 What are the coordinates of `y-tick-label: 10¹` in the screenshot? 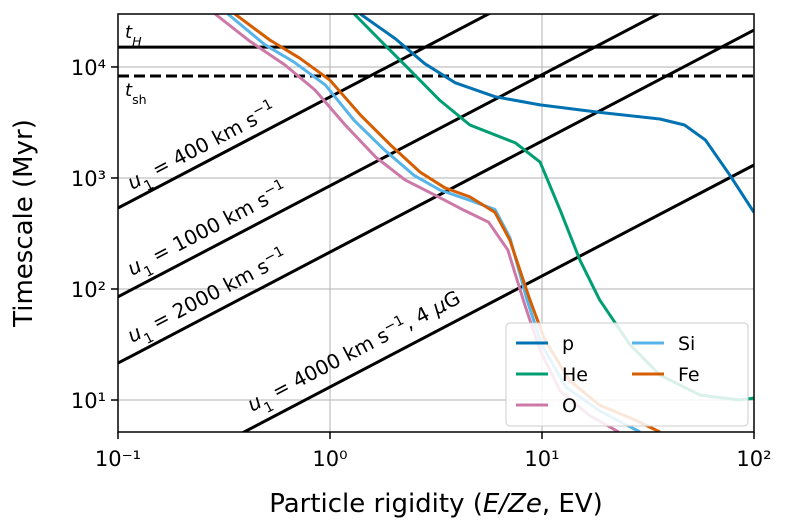 It's located at (88, 401).